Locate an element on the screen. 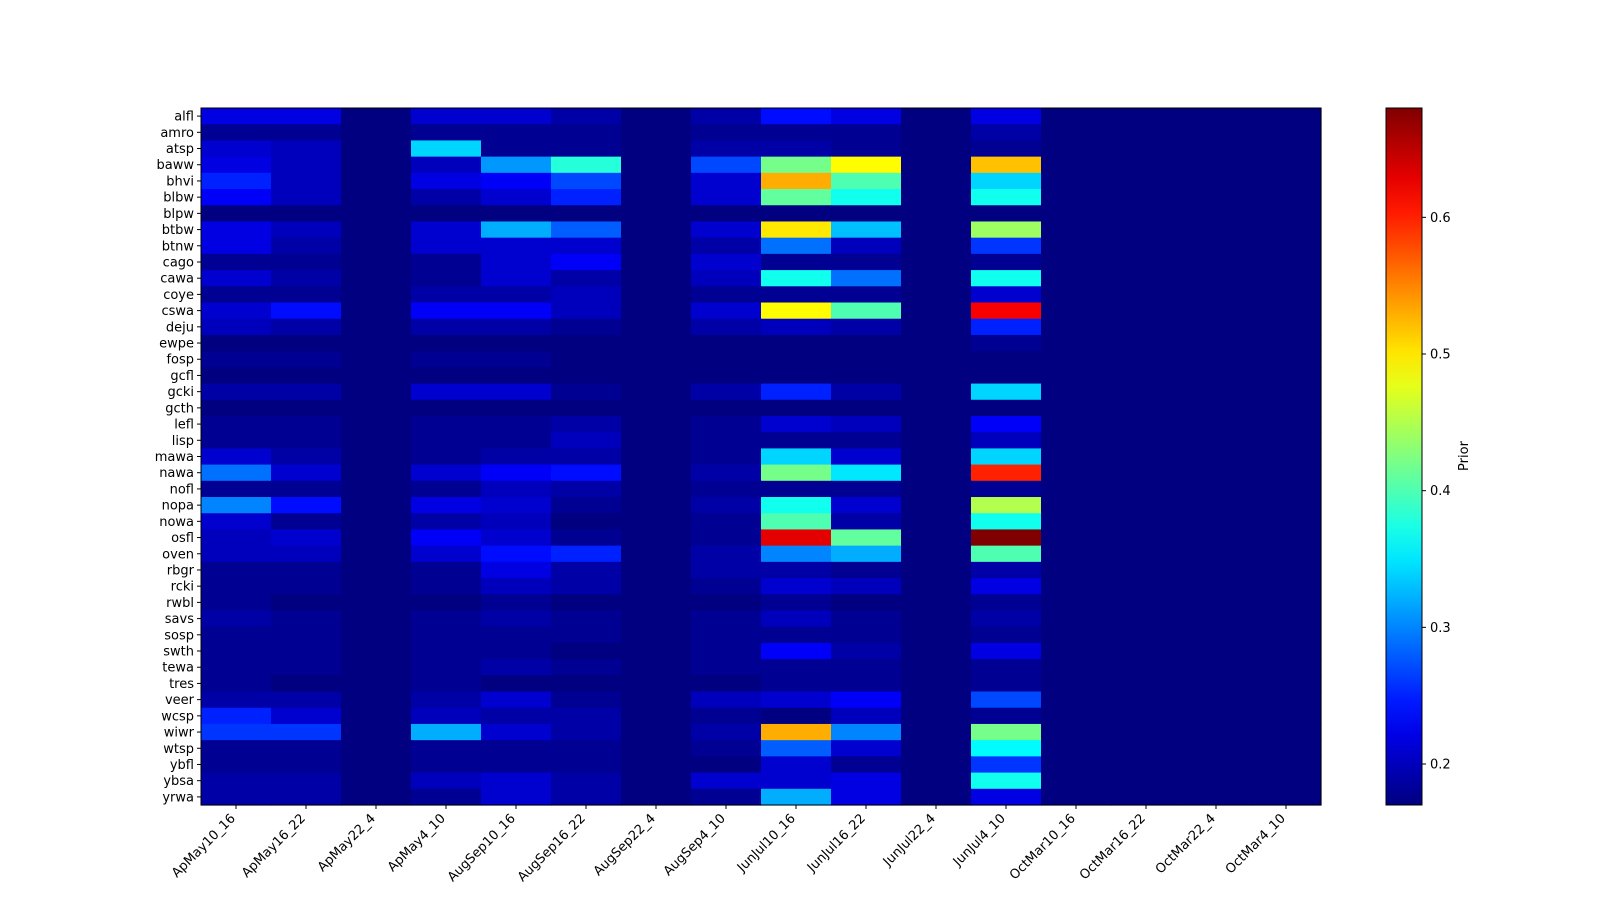  colorbar-tick-label: 0.3 is located at coordinates (1440, 628).